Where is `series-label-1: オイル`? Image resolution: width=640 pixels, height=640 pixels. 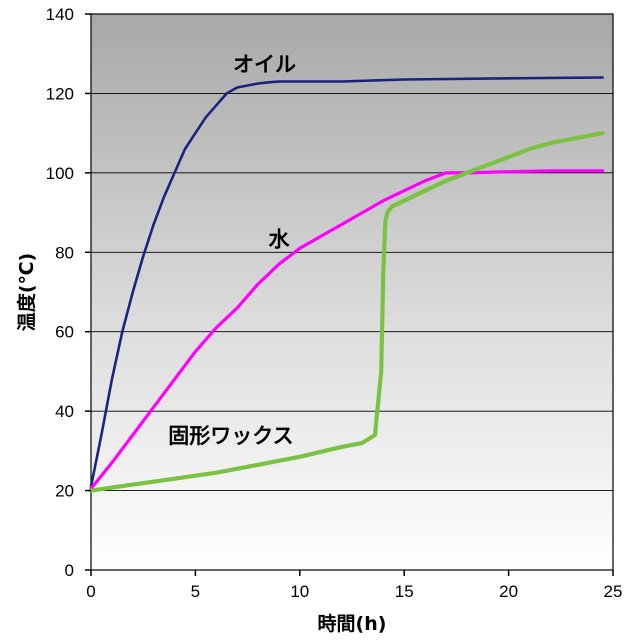
series-label-1: オイル is located at coordinates (264, 65).